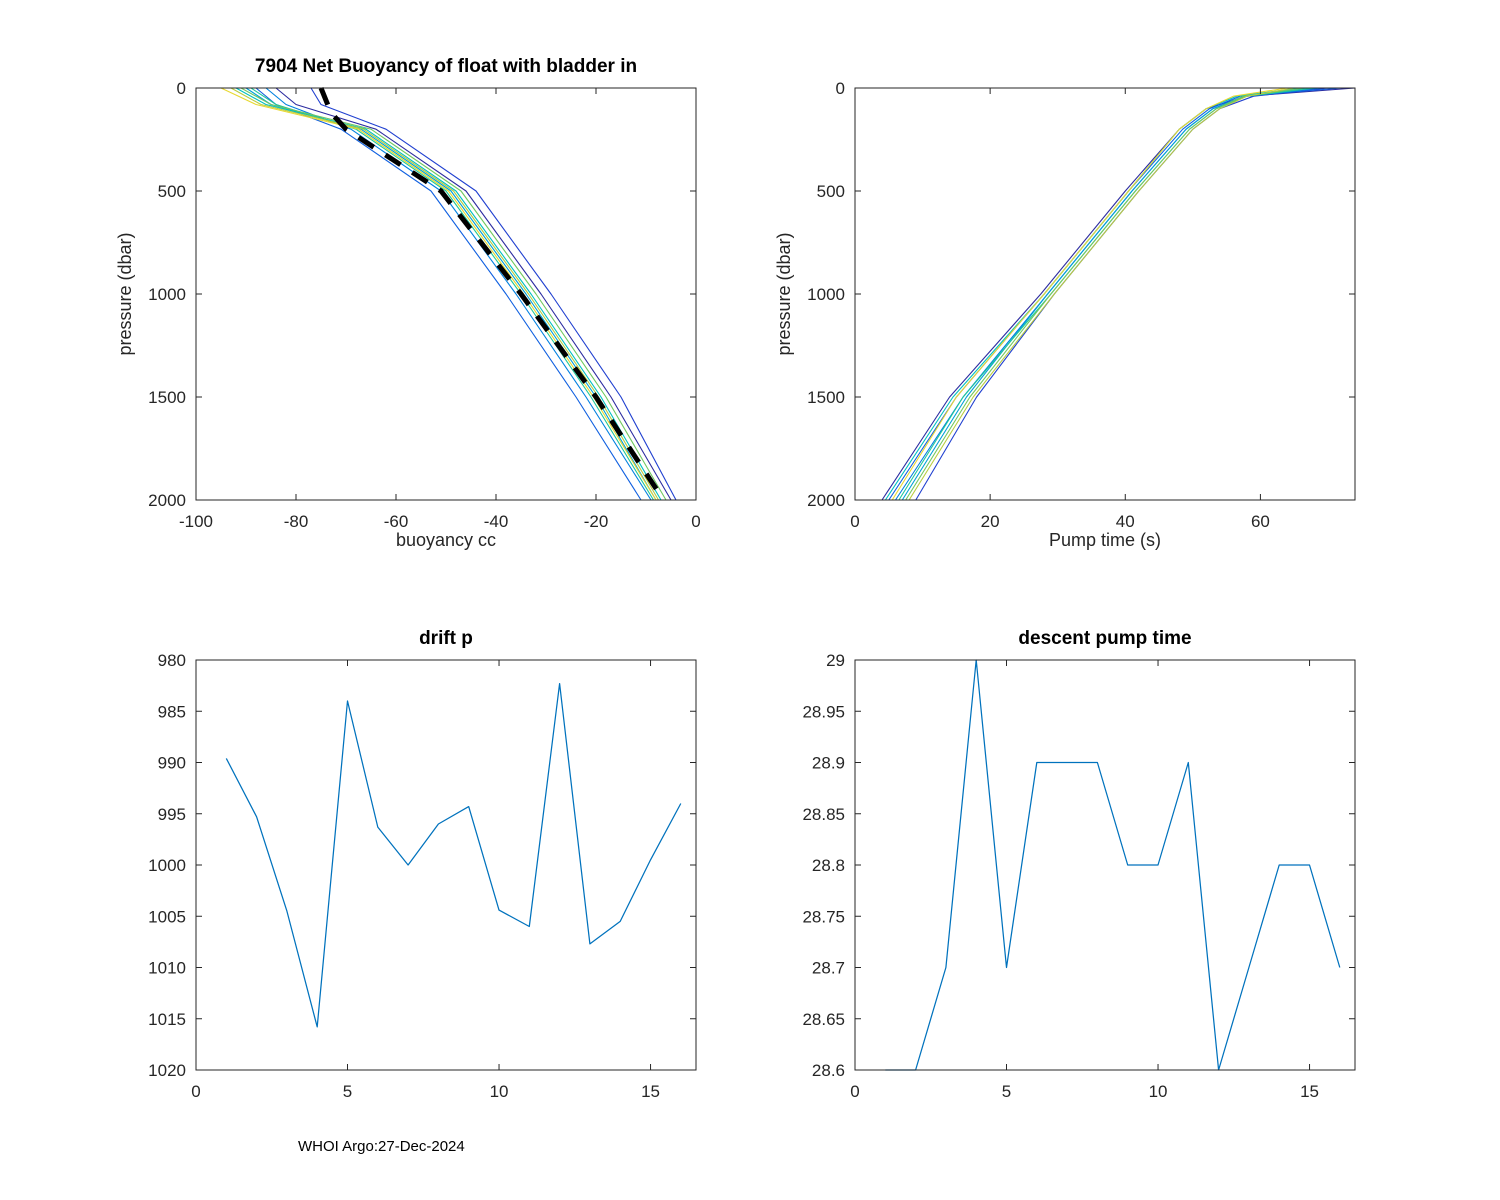  I want to click on y-tick-label: 1020, so click(167, 1070).